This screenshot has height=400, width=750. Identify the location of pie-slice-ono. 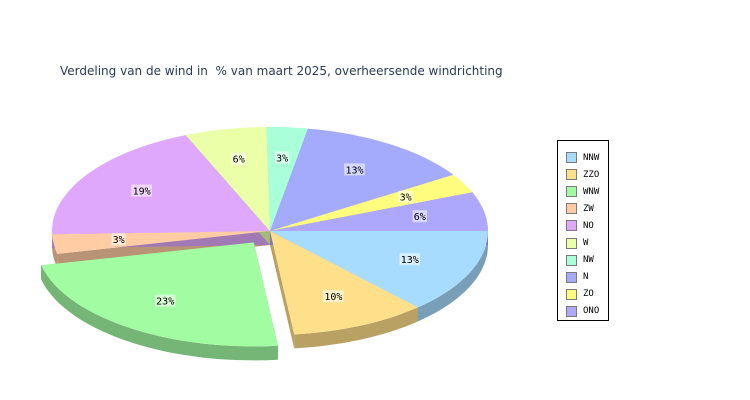
(379, 211).